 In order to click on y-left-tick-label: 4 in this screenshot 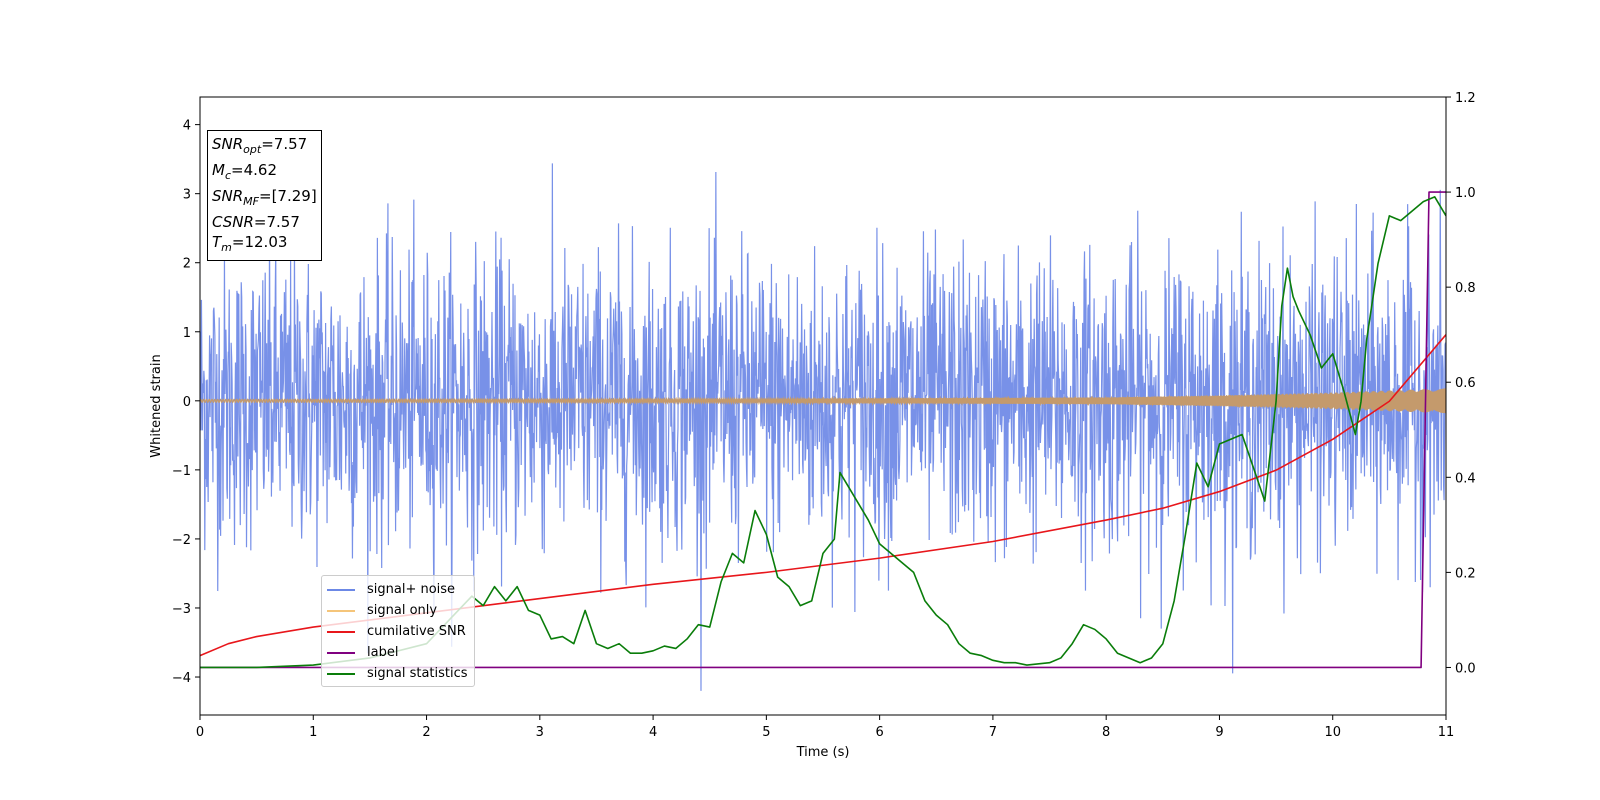, I will do `click(187, 126)`.